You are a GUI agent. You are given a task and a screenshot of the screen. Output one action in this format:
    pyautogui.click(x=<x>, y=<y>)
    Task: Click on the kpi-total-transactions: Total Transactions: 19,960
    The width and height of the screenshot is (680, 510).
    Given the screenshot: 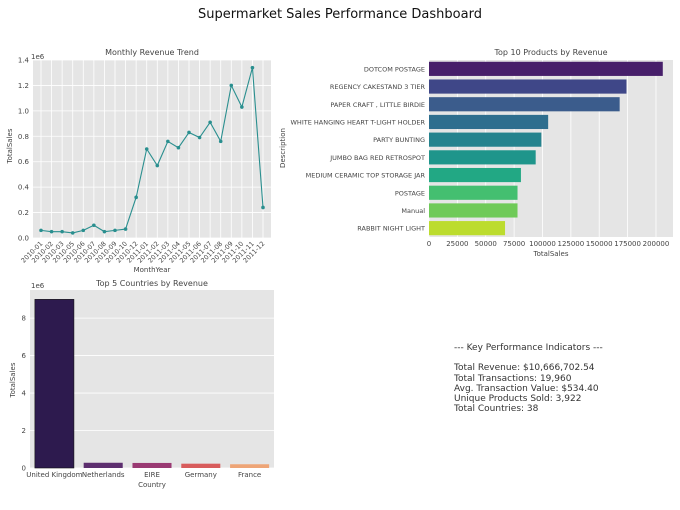 What is the action you would take?
    pyautogui.click(x=513, y=378)
    